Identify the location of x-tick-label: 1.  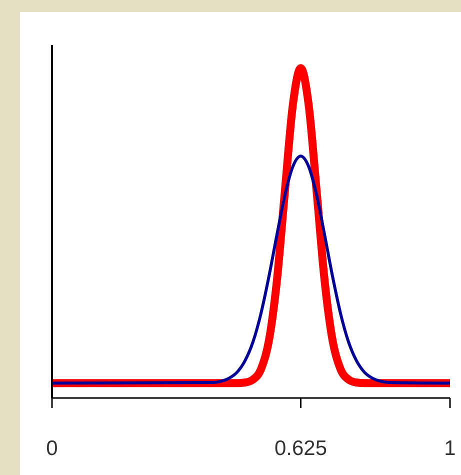
(450, 448).